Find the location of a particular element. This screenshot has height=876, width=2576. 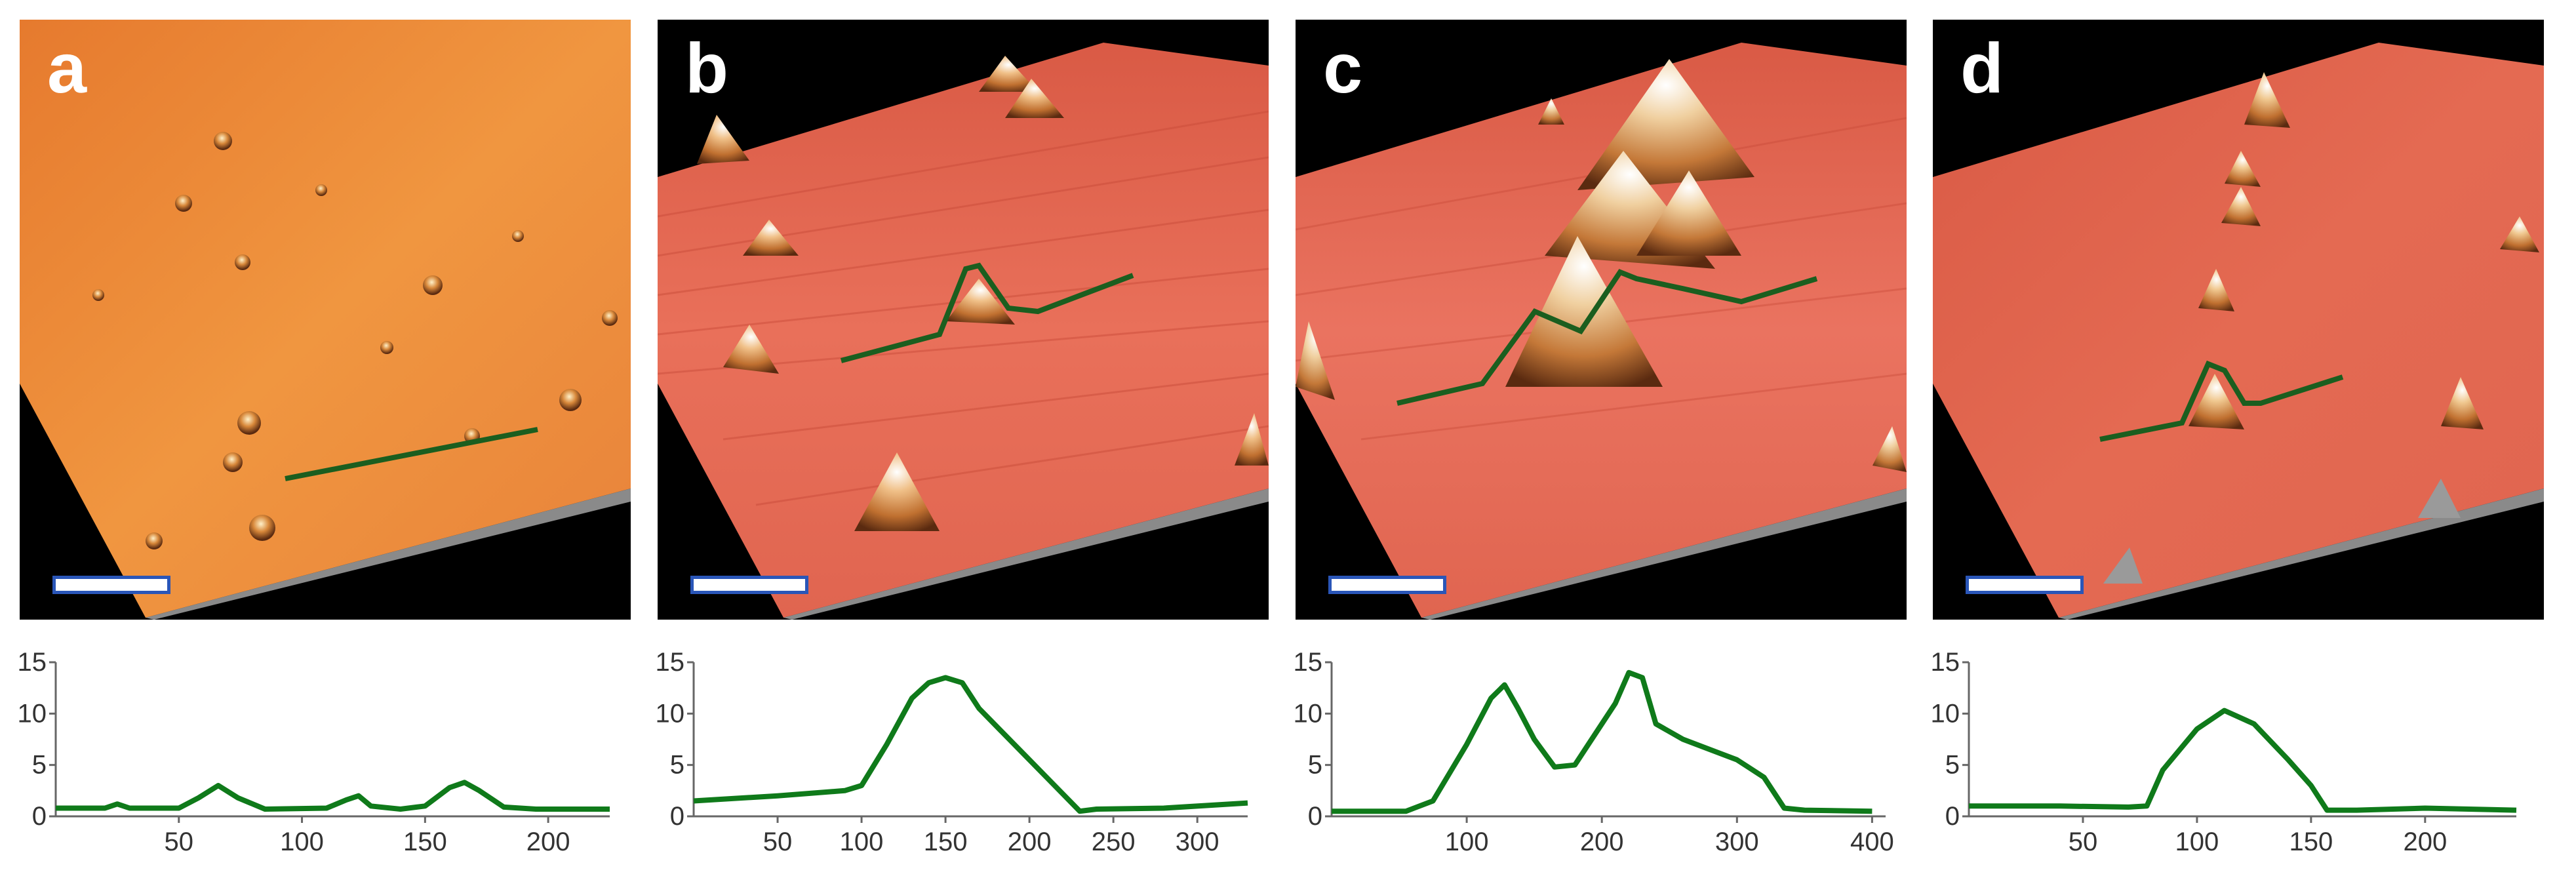

scan-line-b is located at coordinates (987, 312).